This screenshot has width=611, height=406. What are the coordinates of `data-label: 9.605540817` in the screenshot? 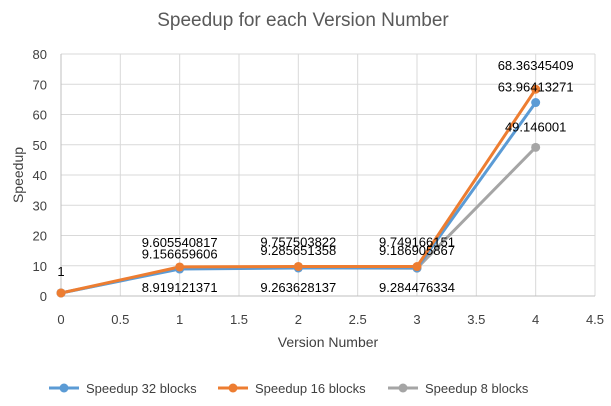 It's located at (180, 242).